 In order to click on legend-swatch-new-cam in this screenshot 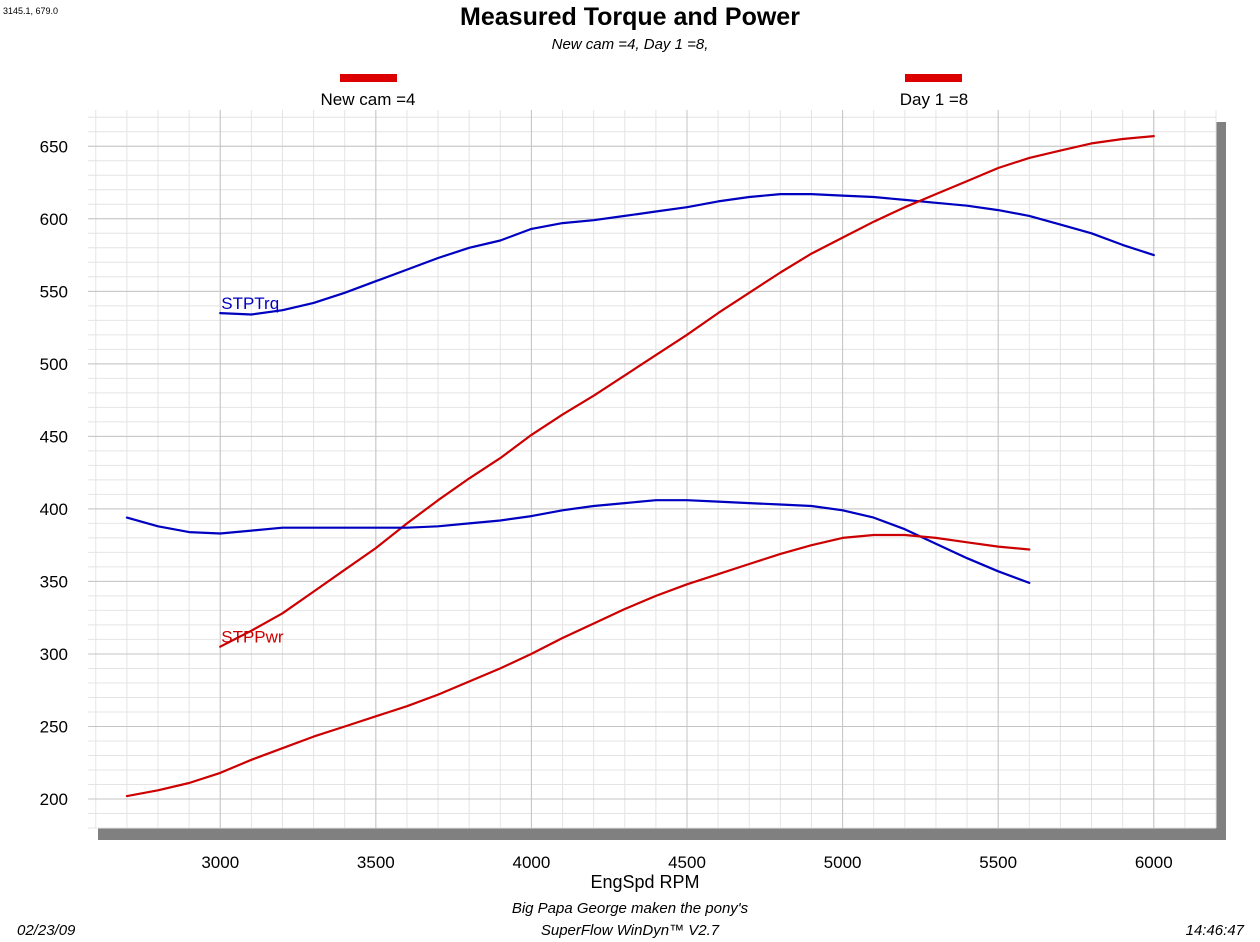, I will do `click(368, 78)`.